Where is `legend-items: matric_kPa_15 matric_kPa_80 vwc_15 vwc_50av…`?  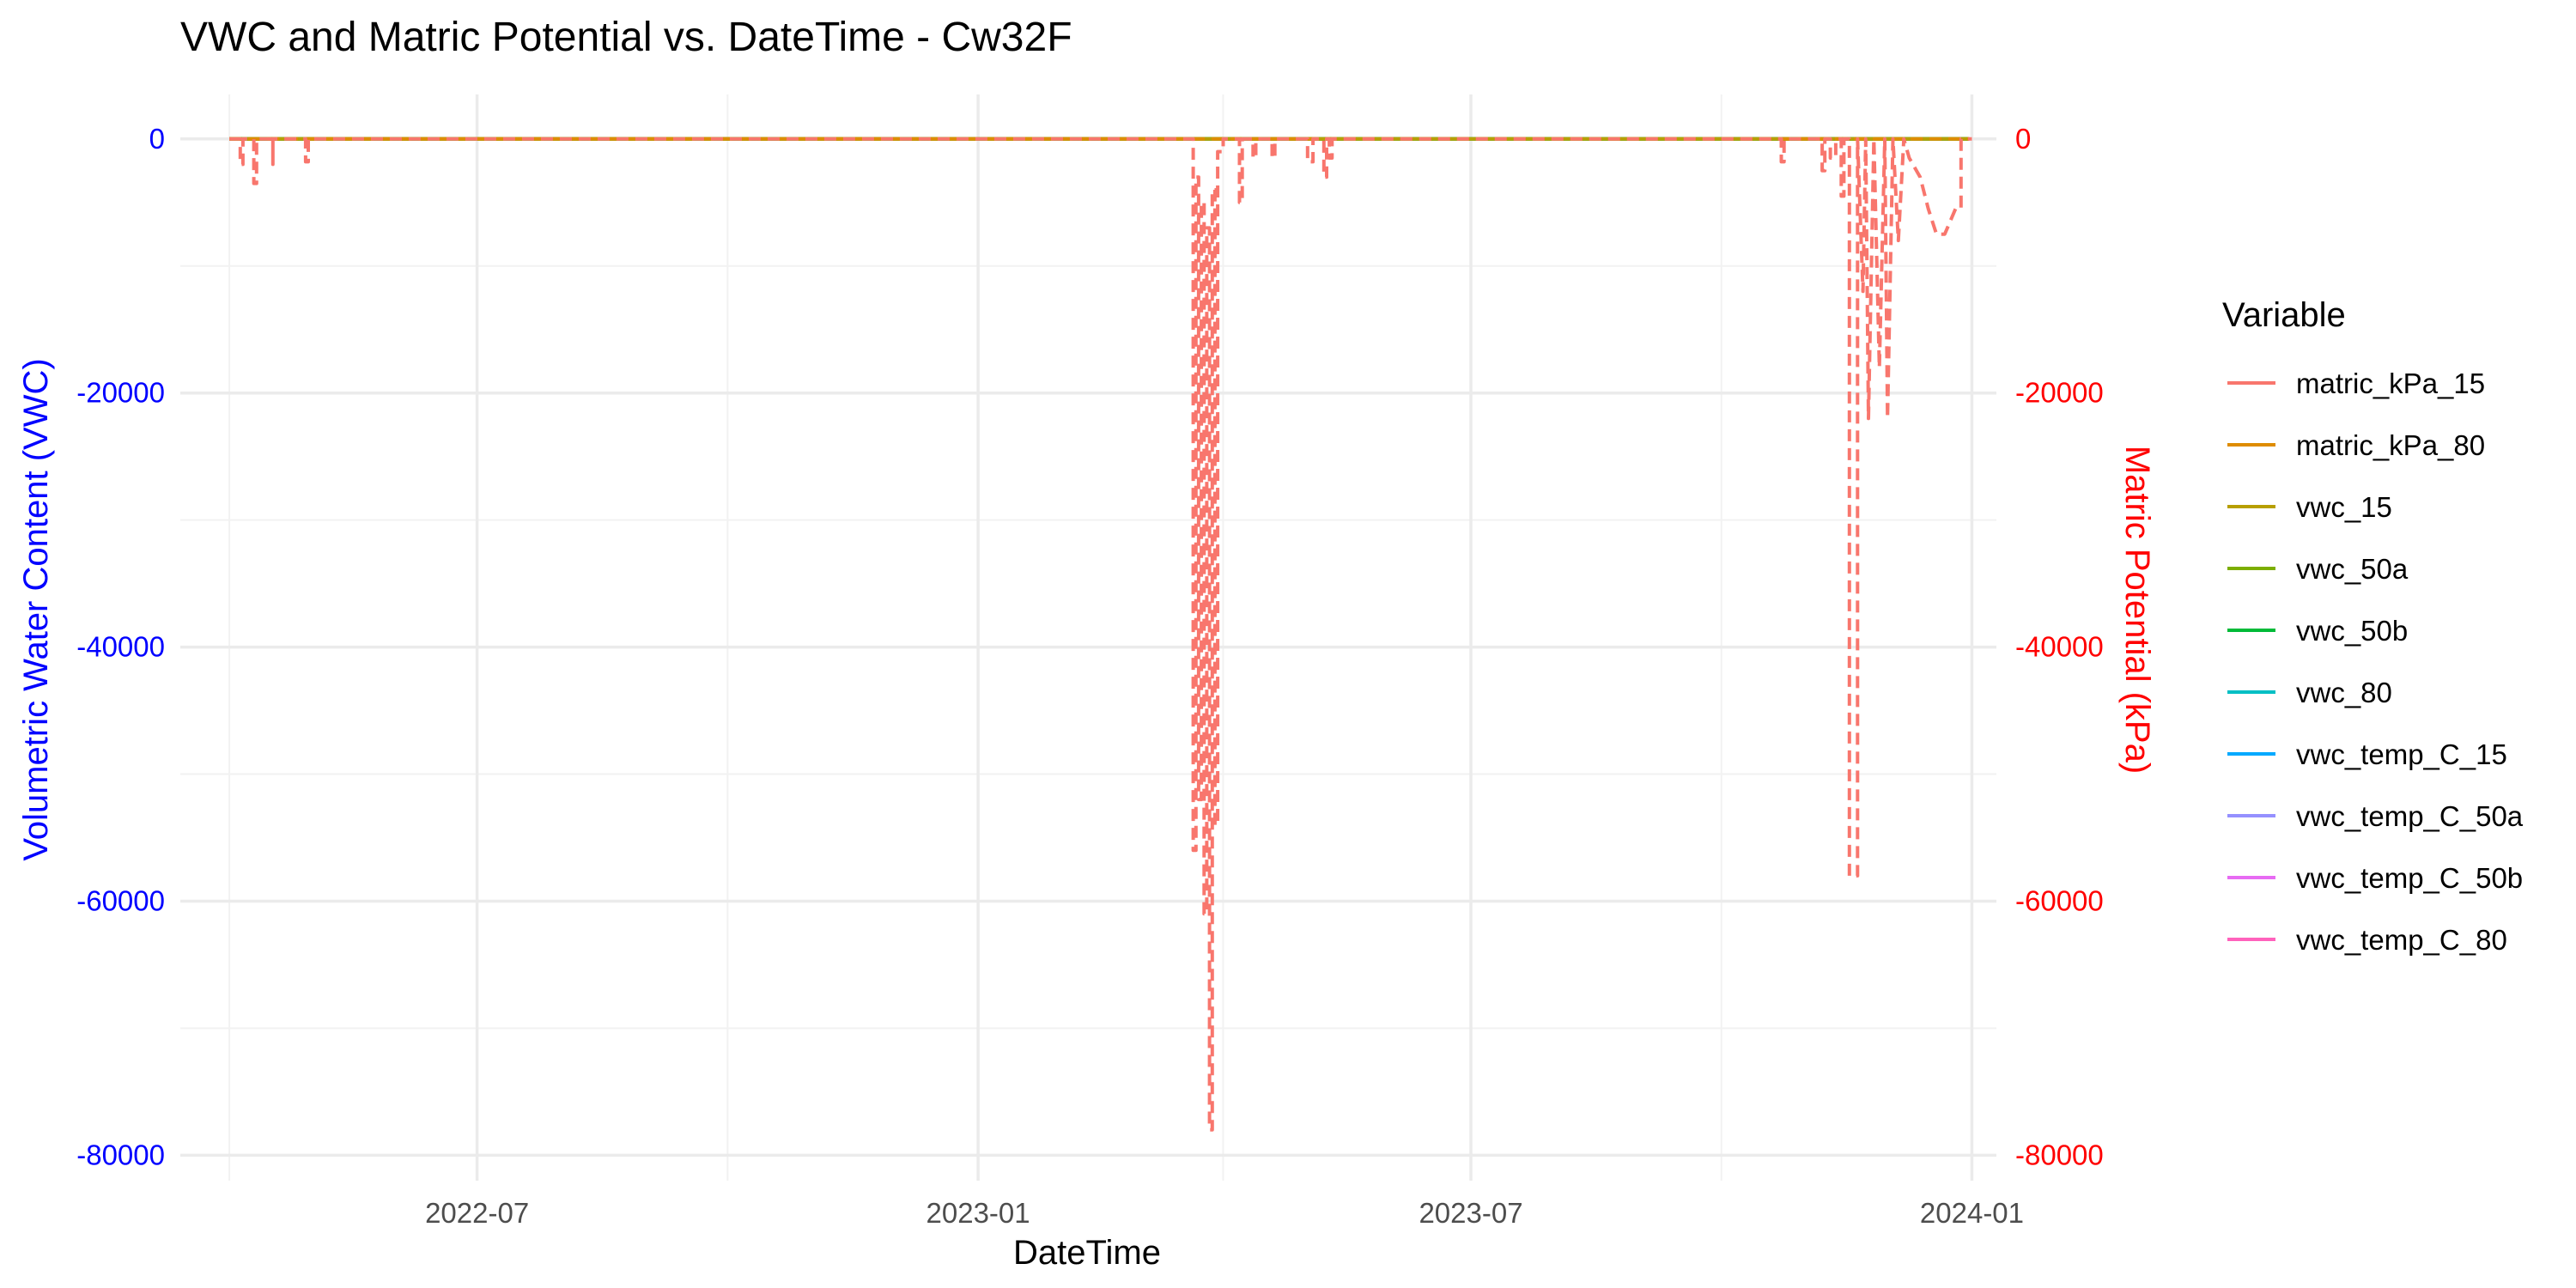 legend-items: matric_kPa_15 matric_kPa_80 vwc_15 vwc_50av… is located at coordinates (2375, 662).